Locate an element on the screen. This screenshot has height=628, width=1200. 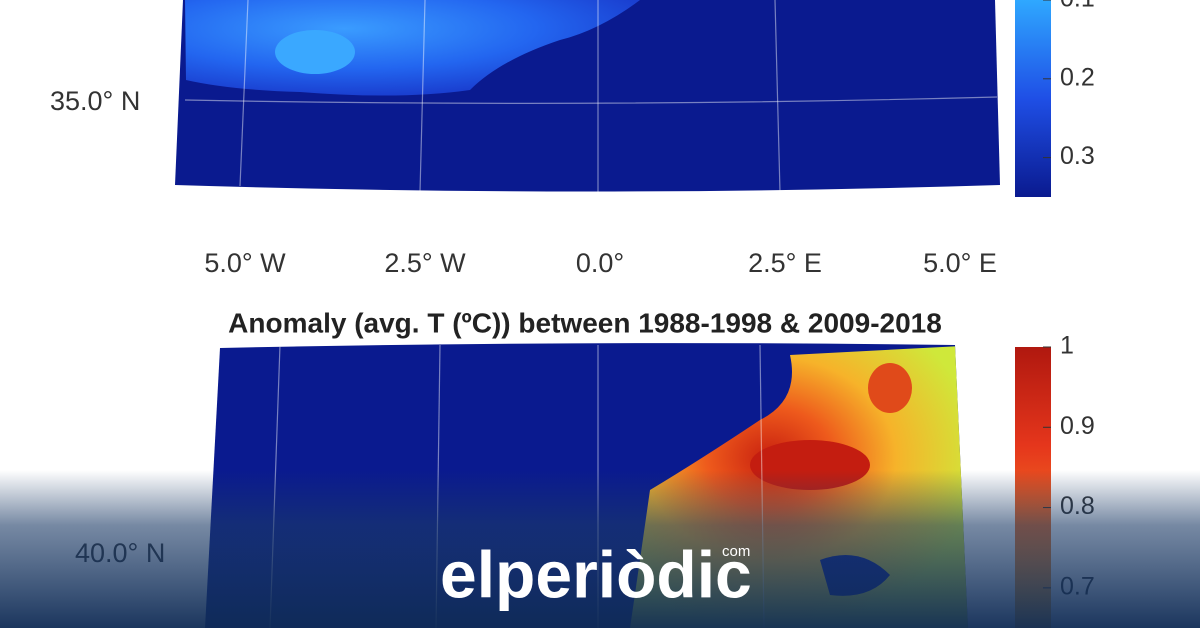
colorbar-label: 0.1 is located at coordinates (1077, 6).